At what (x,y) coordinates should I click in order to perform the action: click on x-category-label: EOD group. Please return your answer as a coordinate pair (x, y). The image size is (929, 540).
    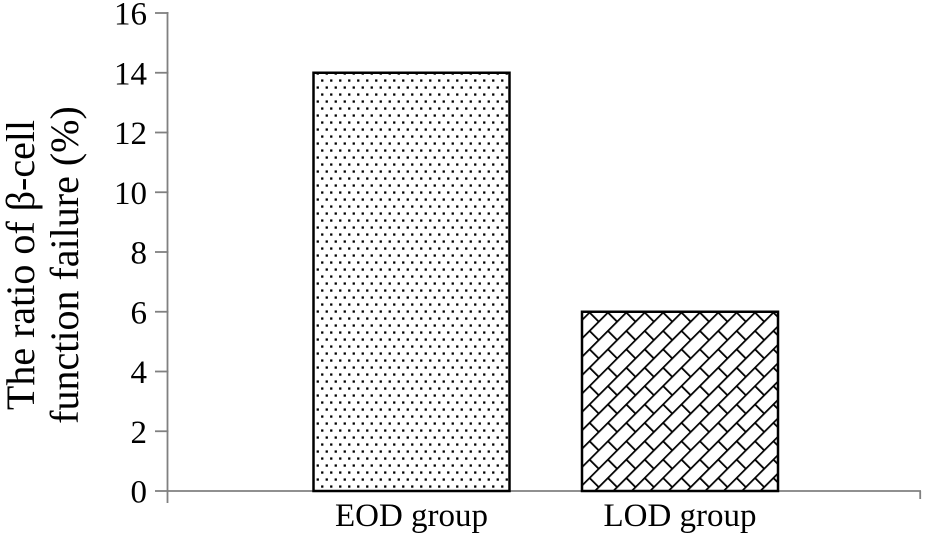
    Looking at the image, I should click on (411, 516).